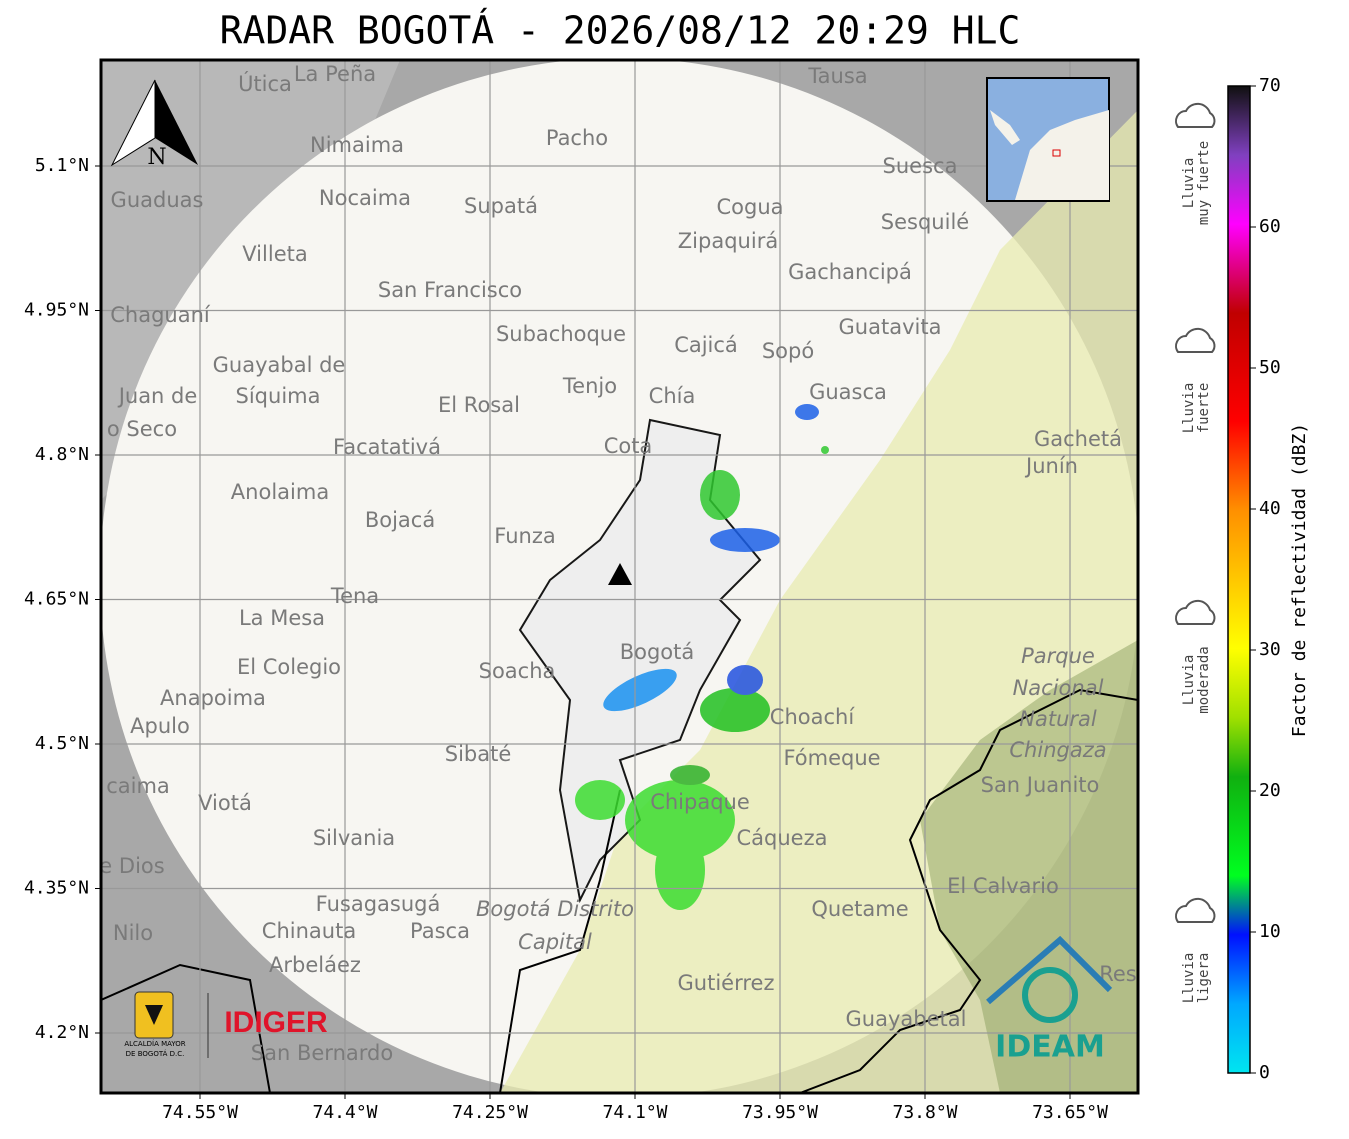  Describe the element at coordinates (1051, 466) in the screenshot. I see `place-name: Junín` at that location.